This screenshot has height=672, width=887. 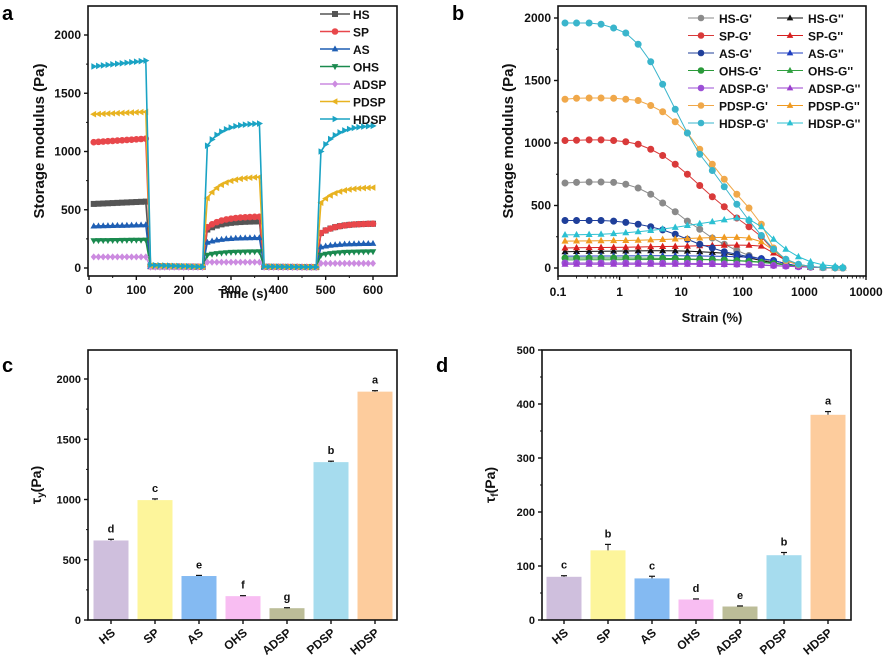 I want to click on bar-as, so click(x=199, y=598).